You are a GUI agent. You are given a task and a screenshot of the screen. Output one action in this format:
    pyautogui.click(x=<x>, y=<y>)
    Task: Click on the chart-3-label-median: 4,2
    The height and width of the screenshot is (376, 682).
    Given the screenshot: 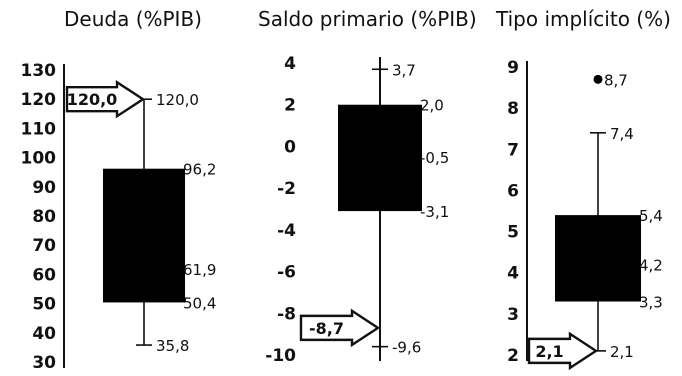 What is the action you would take?
    pyautogui.click(x=651, y=265)
    